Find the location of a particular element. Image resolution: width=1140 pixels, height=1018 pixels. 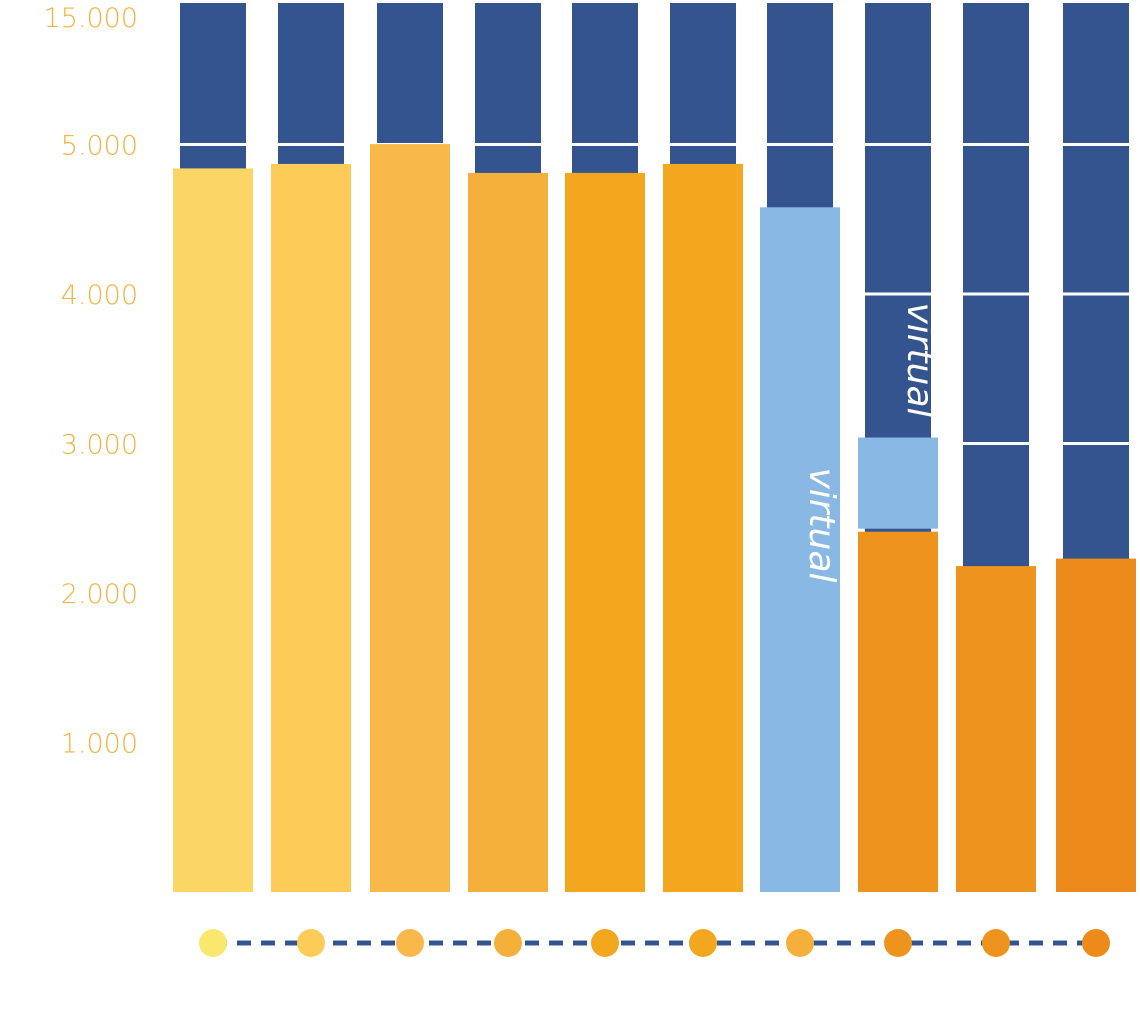

timeline is located at coordinates (654, 943).